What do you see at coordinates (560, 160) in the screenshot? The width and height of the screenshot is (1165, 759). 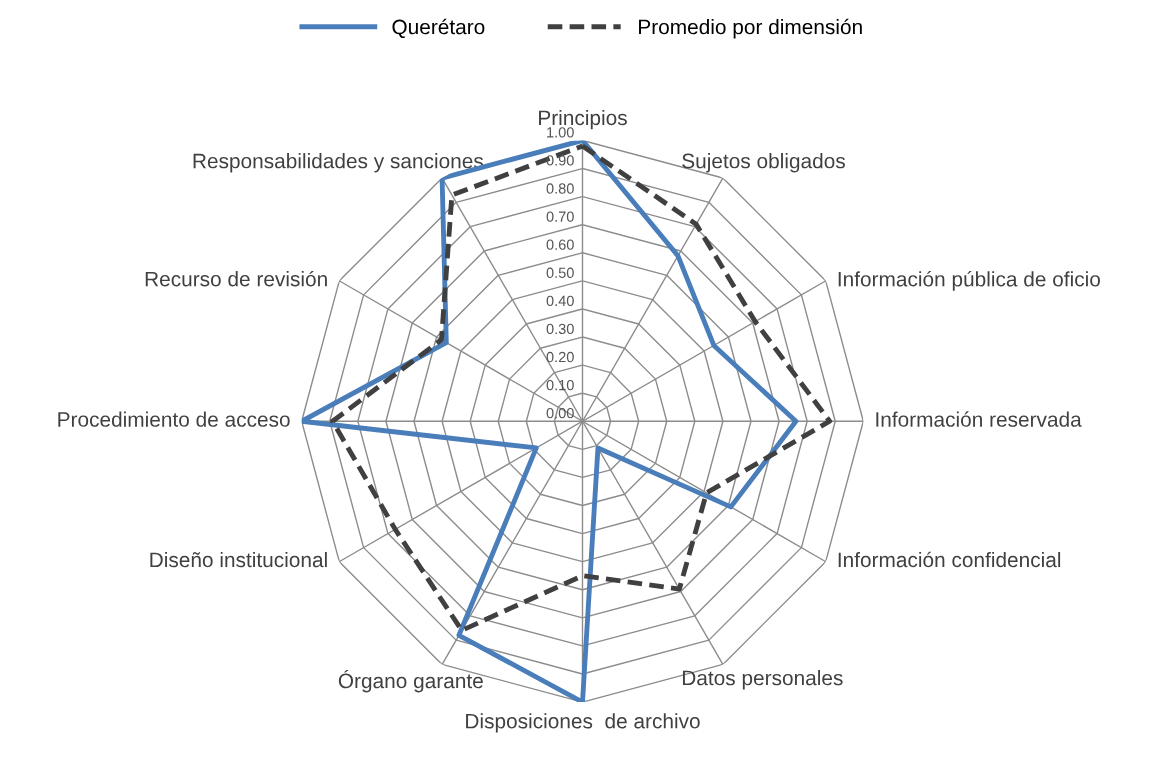 I see `y-tick-label: 0.90` at bounding box center [560, 160].